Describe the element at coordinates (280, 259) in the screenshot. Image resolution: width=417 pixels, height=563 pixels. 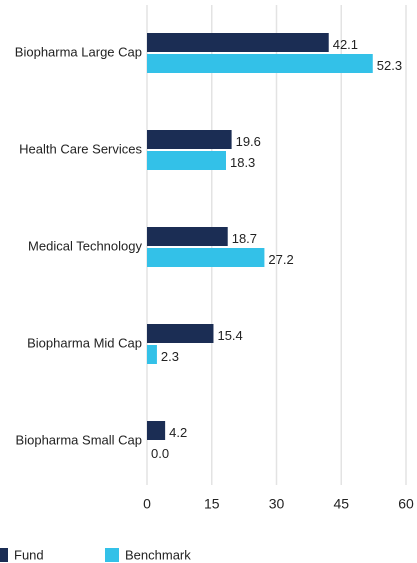
I see `value-label: 27.2` at that location.